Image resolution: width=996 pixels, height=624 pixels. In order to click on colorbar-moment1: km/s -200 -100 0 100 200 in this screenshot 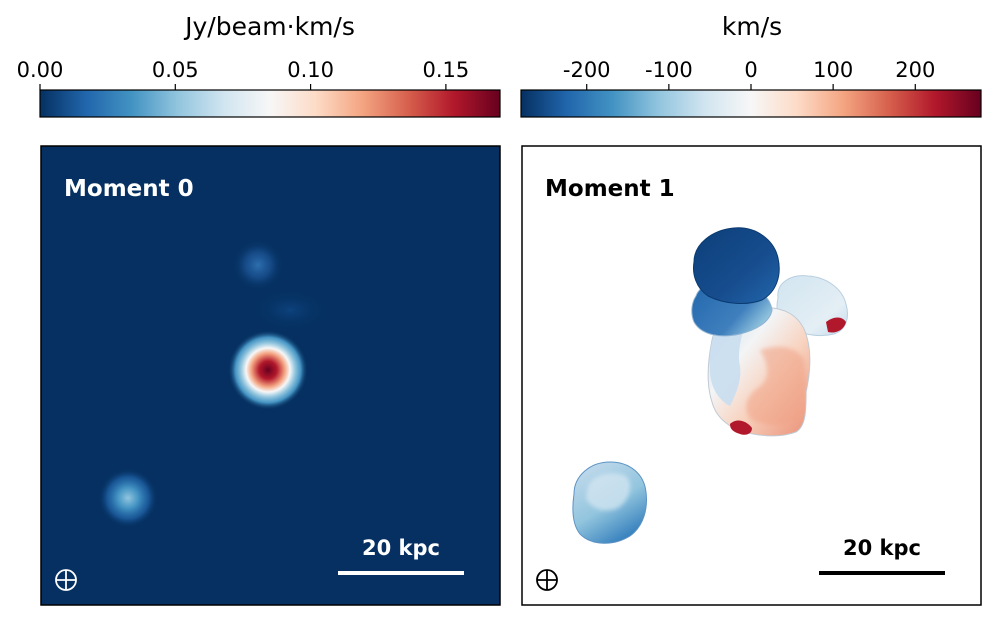, I will do `click(751, 65)`.